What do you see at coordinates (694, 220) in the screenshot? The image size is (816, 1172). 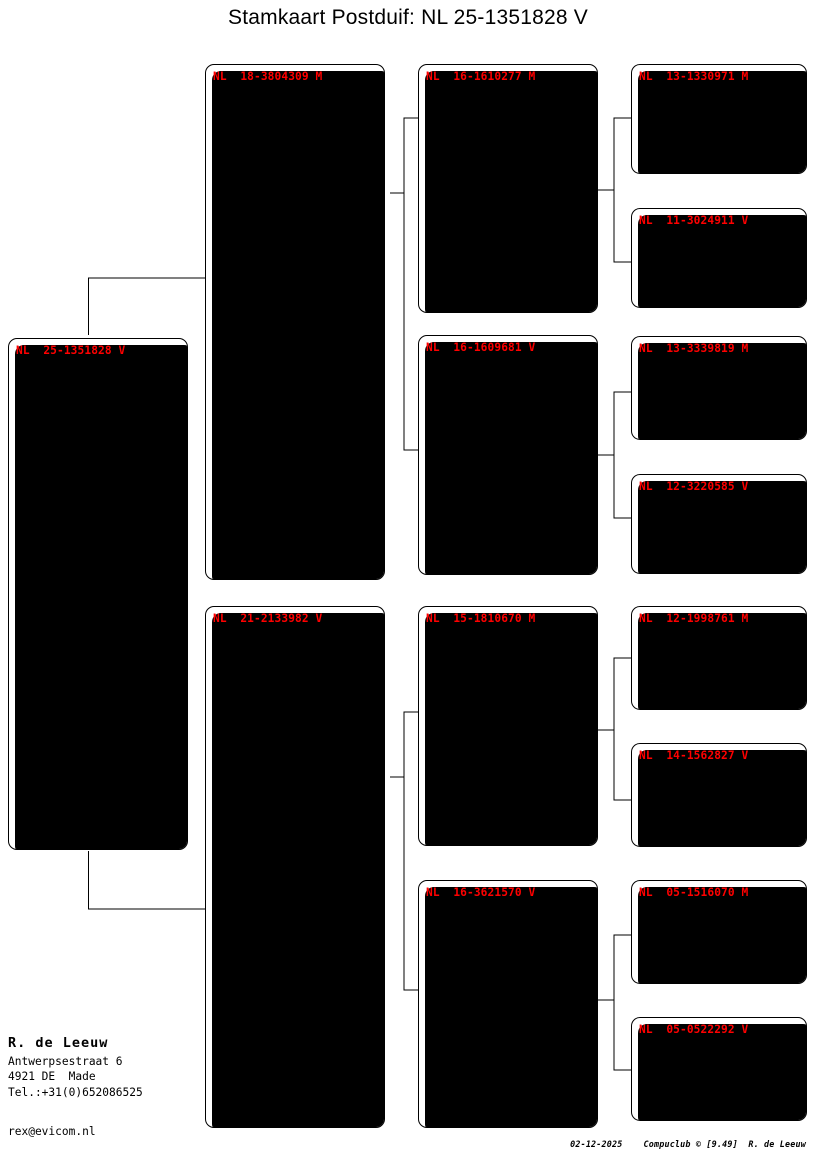 I see `ring-number: NL 11-3024911 V` at bounding box center [694, 220].